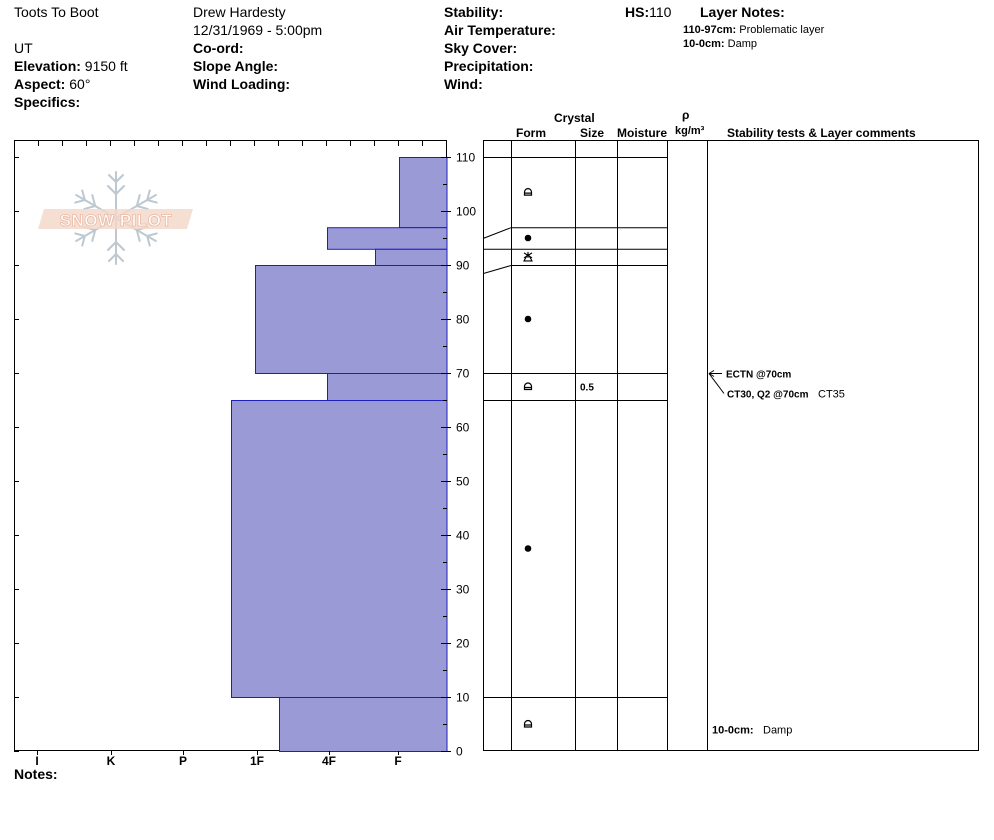 The height and width of the screenshot is (840, 994). What do you see at coordinates (574, 118) in the screenshot?
I see `crystal-column-header: Crystal` at bounding box center [574, 118].